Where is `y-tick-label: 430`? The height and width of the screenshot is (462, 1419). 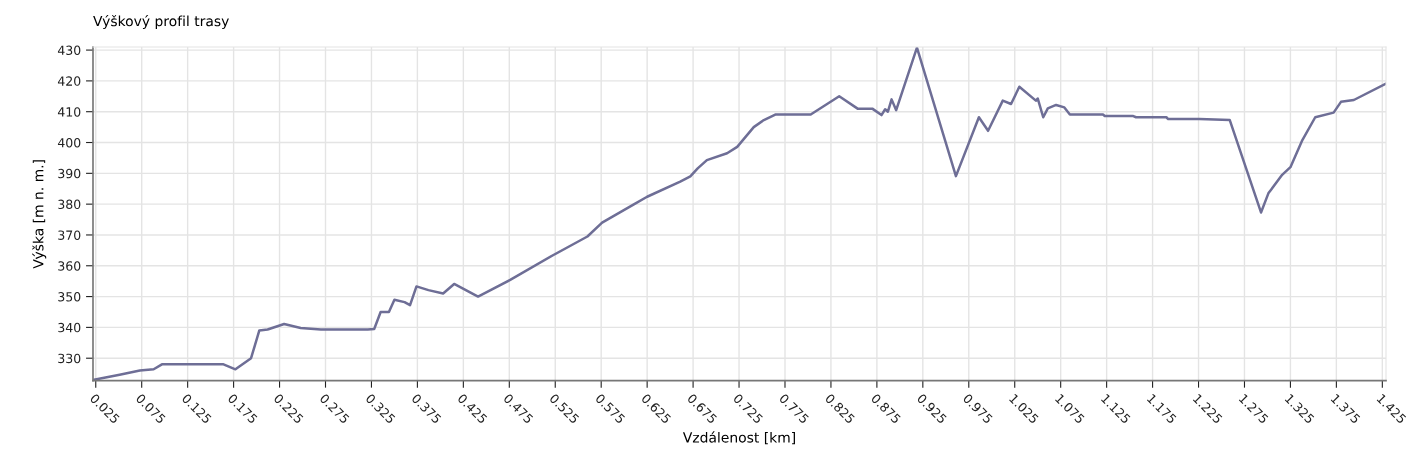
y-tick-label: 430 is located at coordinates (69, 50).